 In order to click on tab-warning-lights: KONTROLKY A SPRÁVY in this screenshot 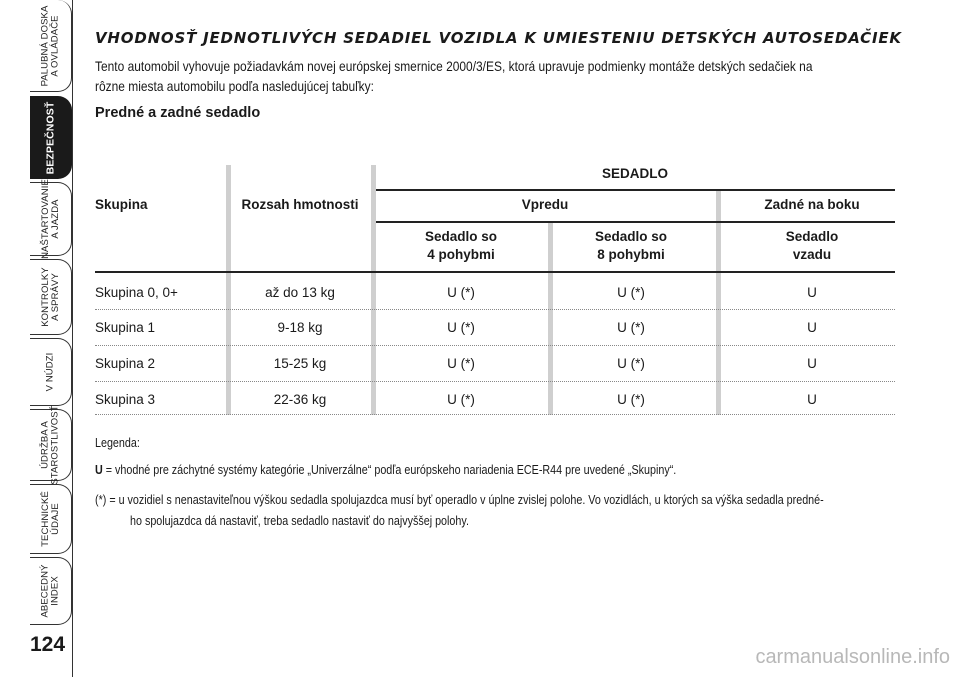, I will do `click(51, 297)`.